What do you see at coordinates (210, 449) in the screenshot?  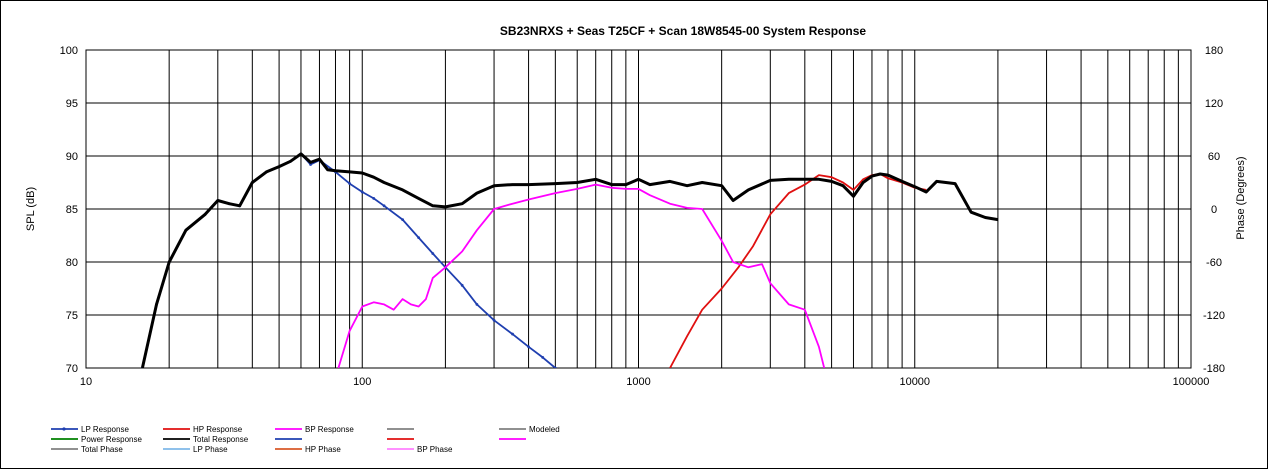 I see `legend-label: LP Phase` at bounding box center [210, 449].